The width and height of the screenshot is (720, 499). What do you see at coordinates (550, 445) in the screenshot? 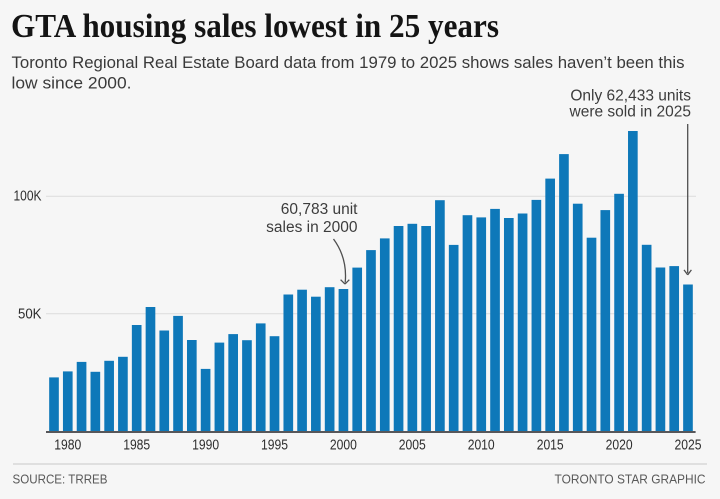
I see `svg-text: 2015` at bounding box center [550, 445].